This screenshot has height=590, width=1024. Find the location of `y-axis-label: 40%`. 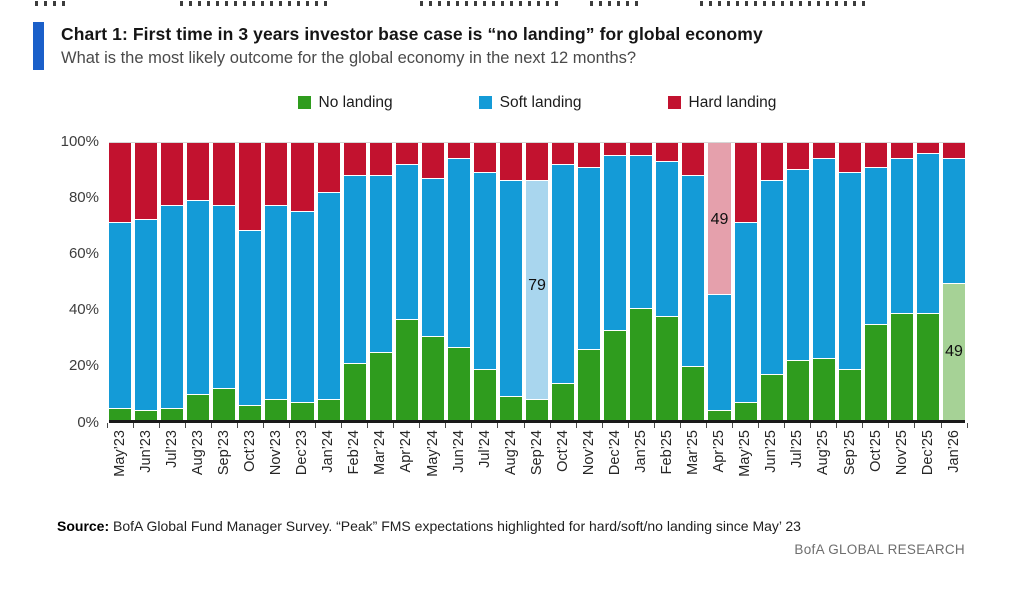

y-axis-label: 40% is located at coordinates (83, 310).